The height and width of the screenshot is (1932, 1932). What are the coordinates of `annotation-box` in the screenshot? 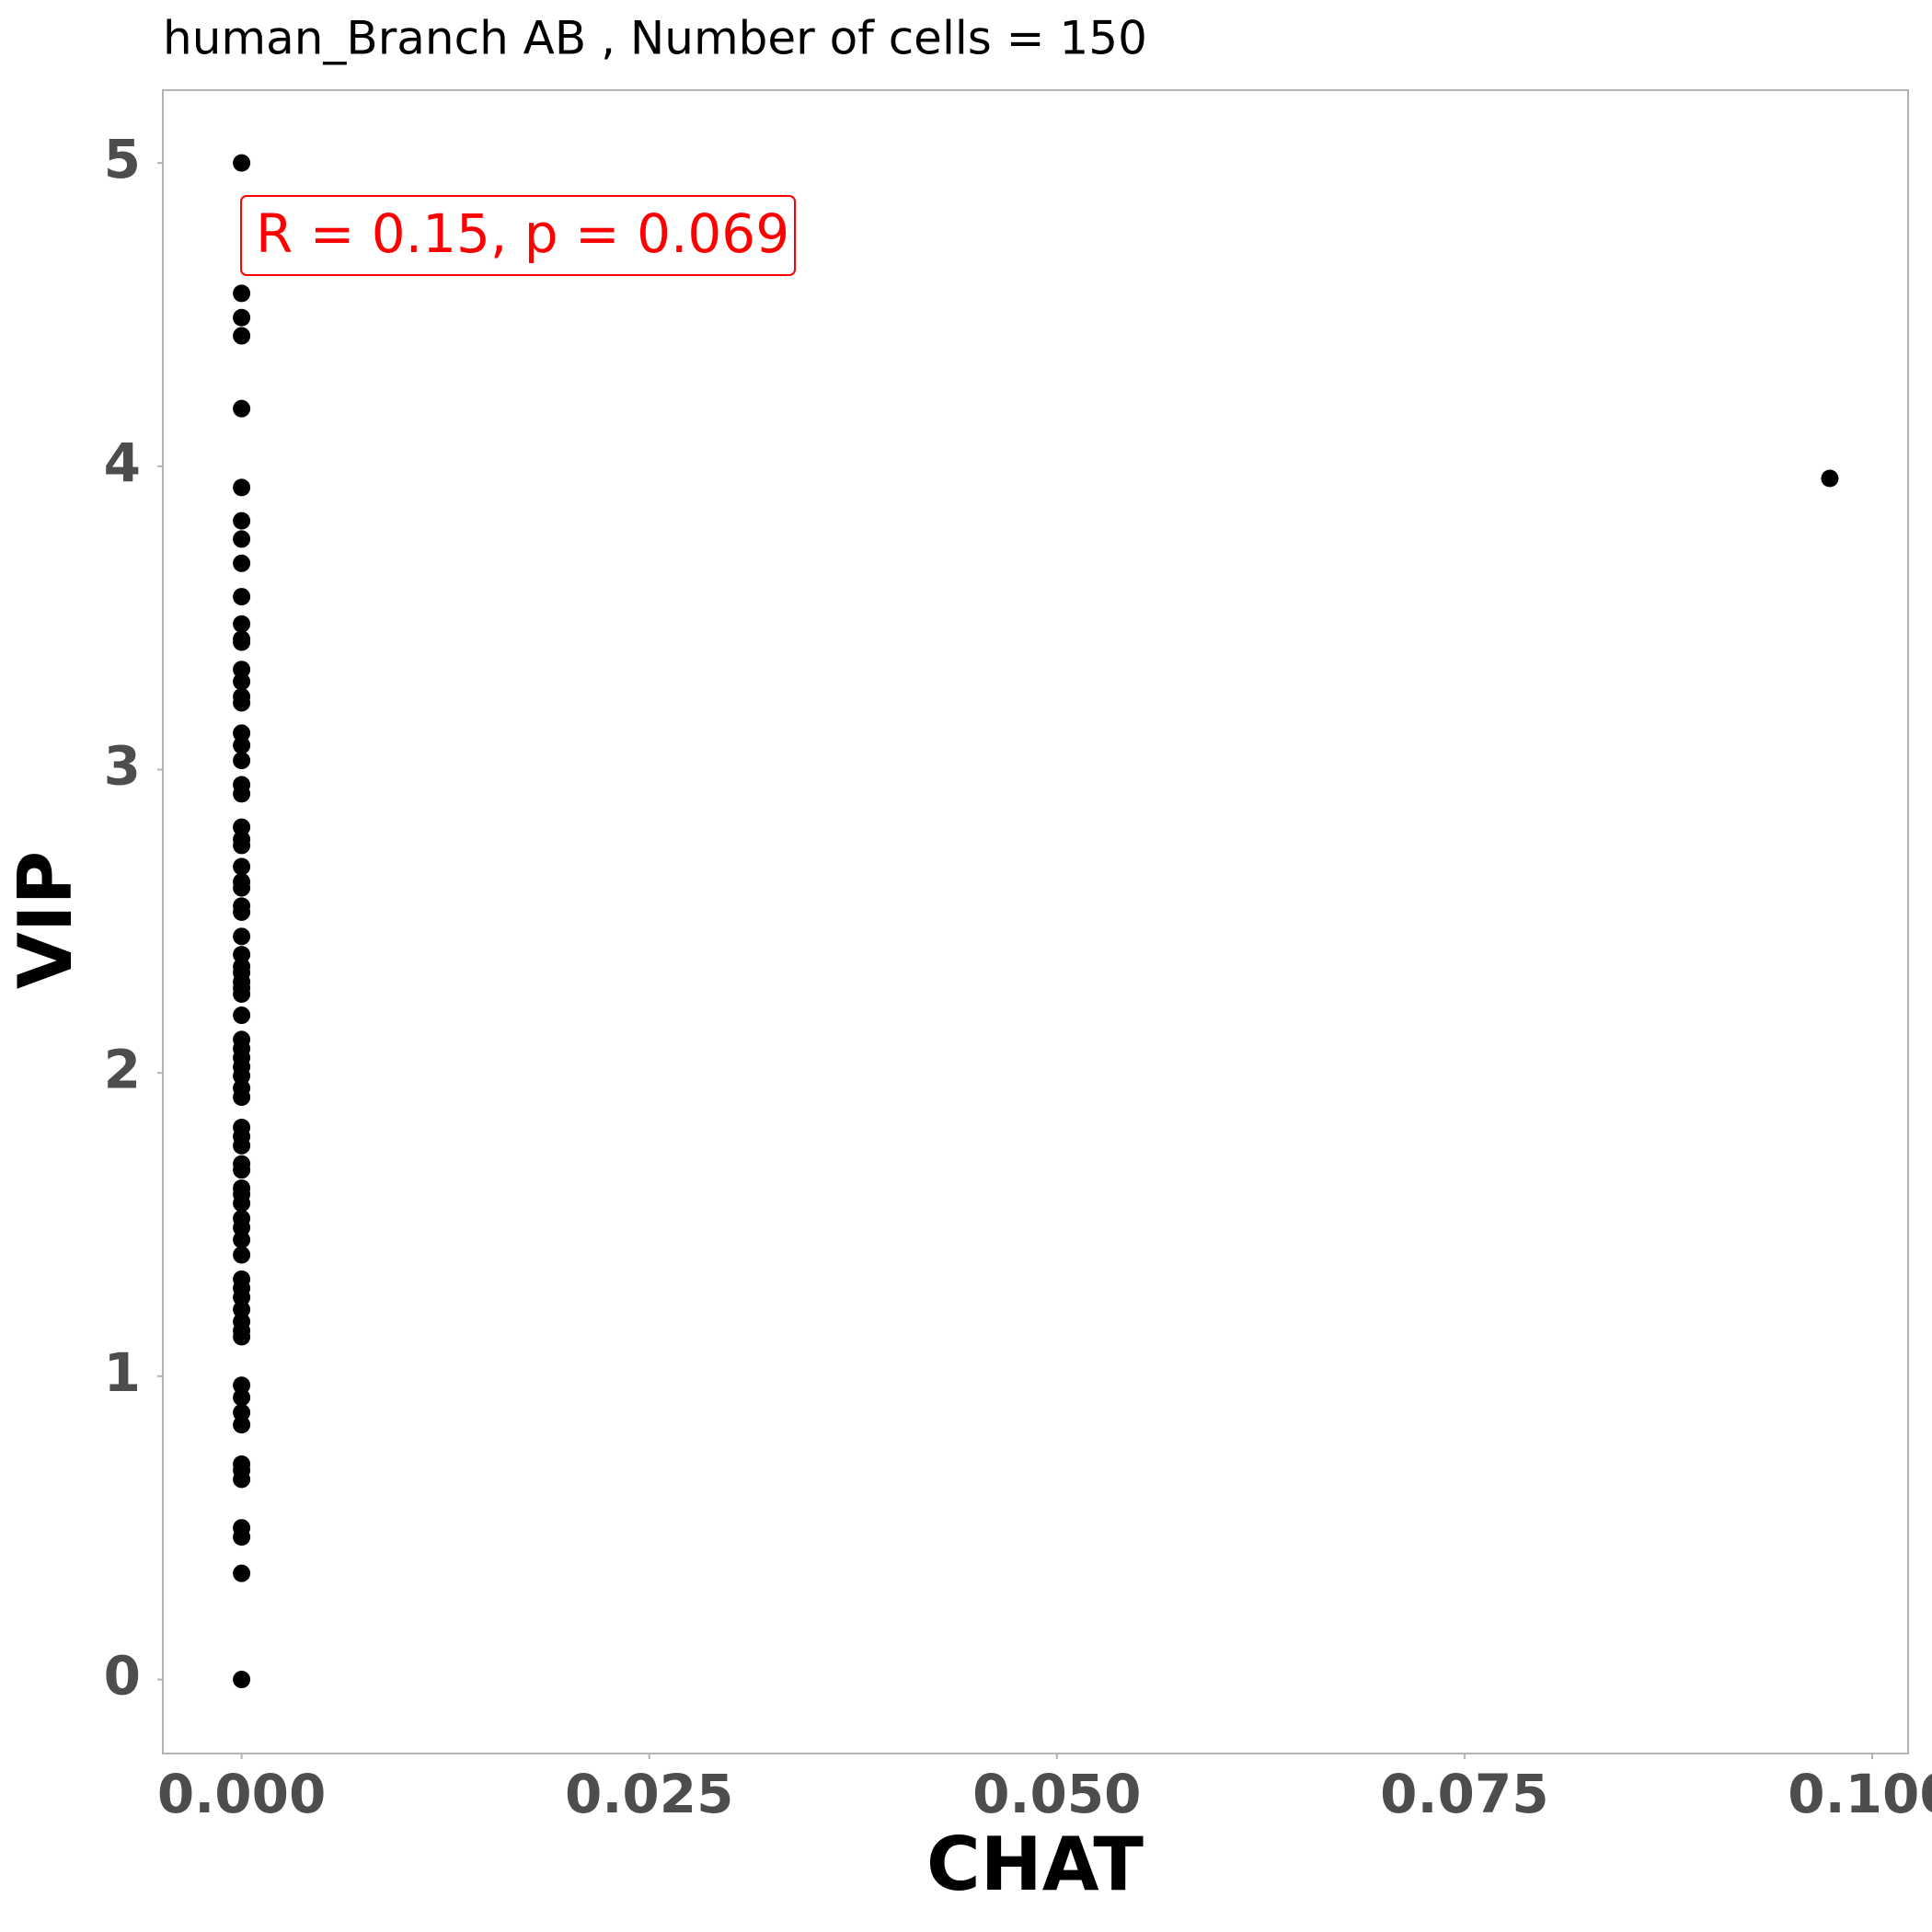 It's located at (518, 235).